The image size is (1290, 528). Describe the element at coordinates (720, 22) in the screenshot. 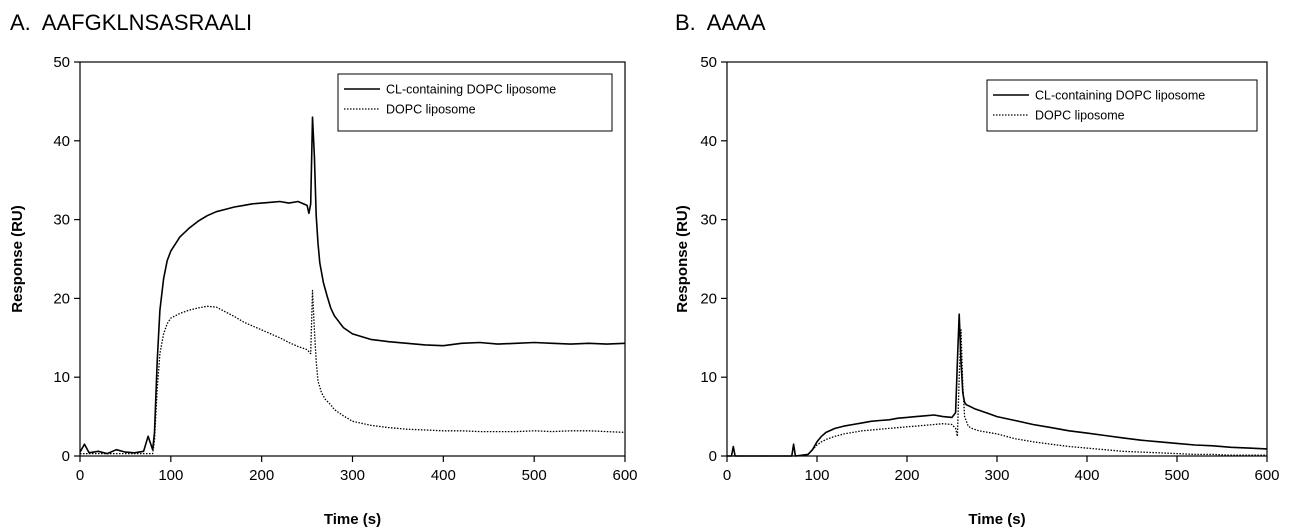

I see `panel-b-title: B. AAAA` at that location.